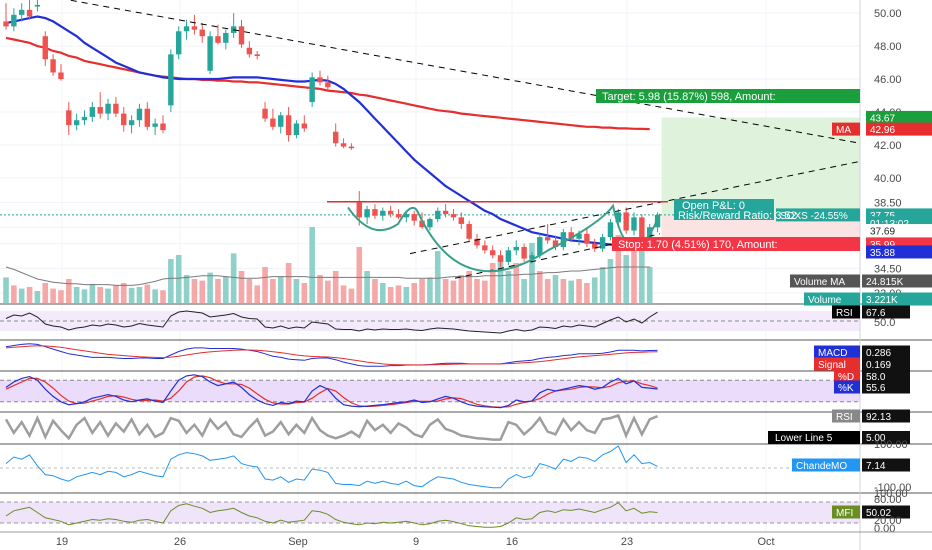 The height and width of the screenshot is (550, 932). What do you see at coordinates (886, 465) in the screenshot?
I see `chande-value-bg` at bounding box center [886, 465].